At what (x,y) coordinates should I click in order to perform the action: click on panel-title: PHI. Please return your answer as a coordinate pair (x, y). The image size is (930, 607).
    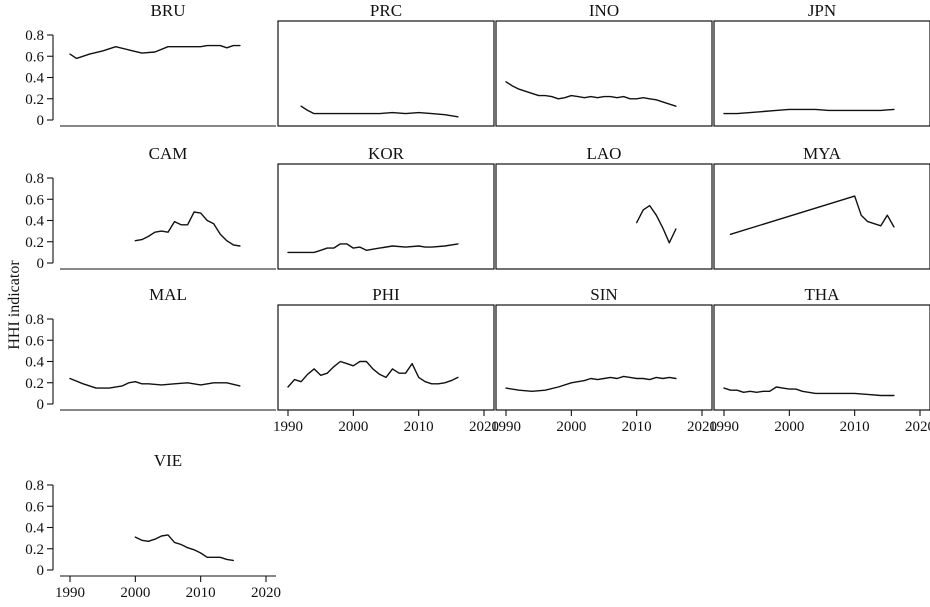
    Looking at the image, I should click on (386, 294).